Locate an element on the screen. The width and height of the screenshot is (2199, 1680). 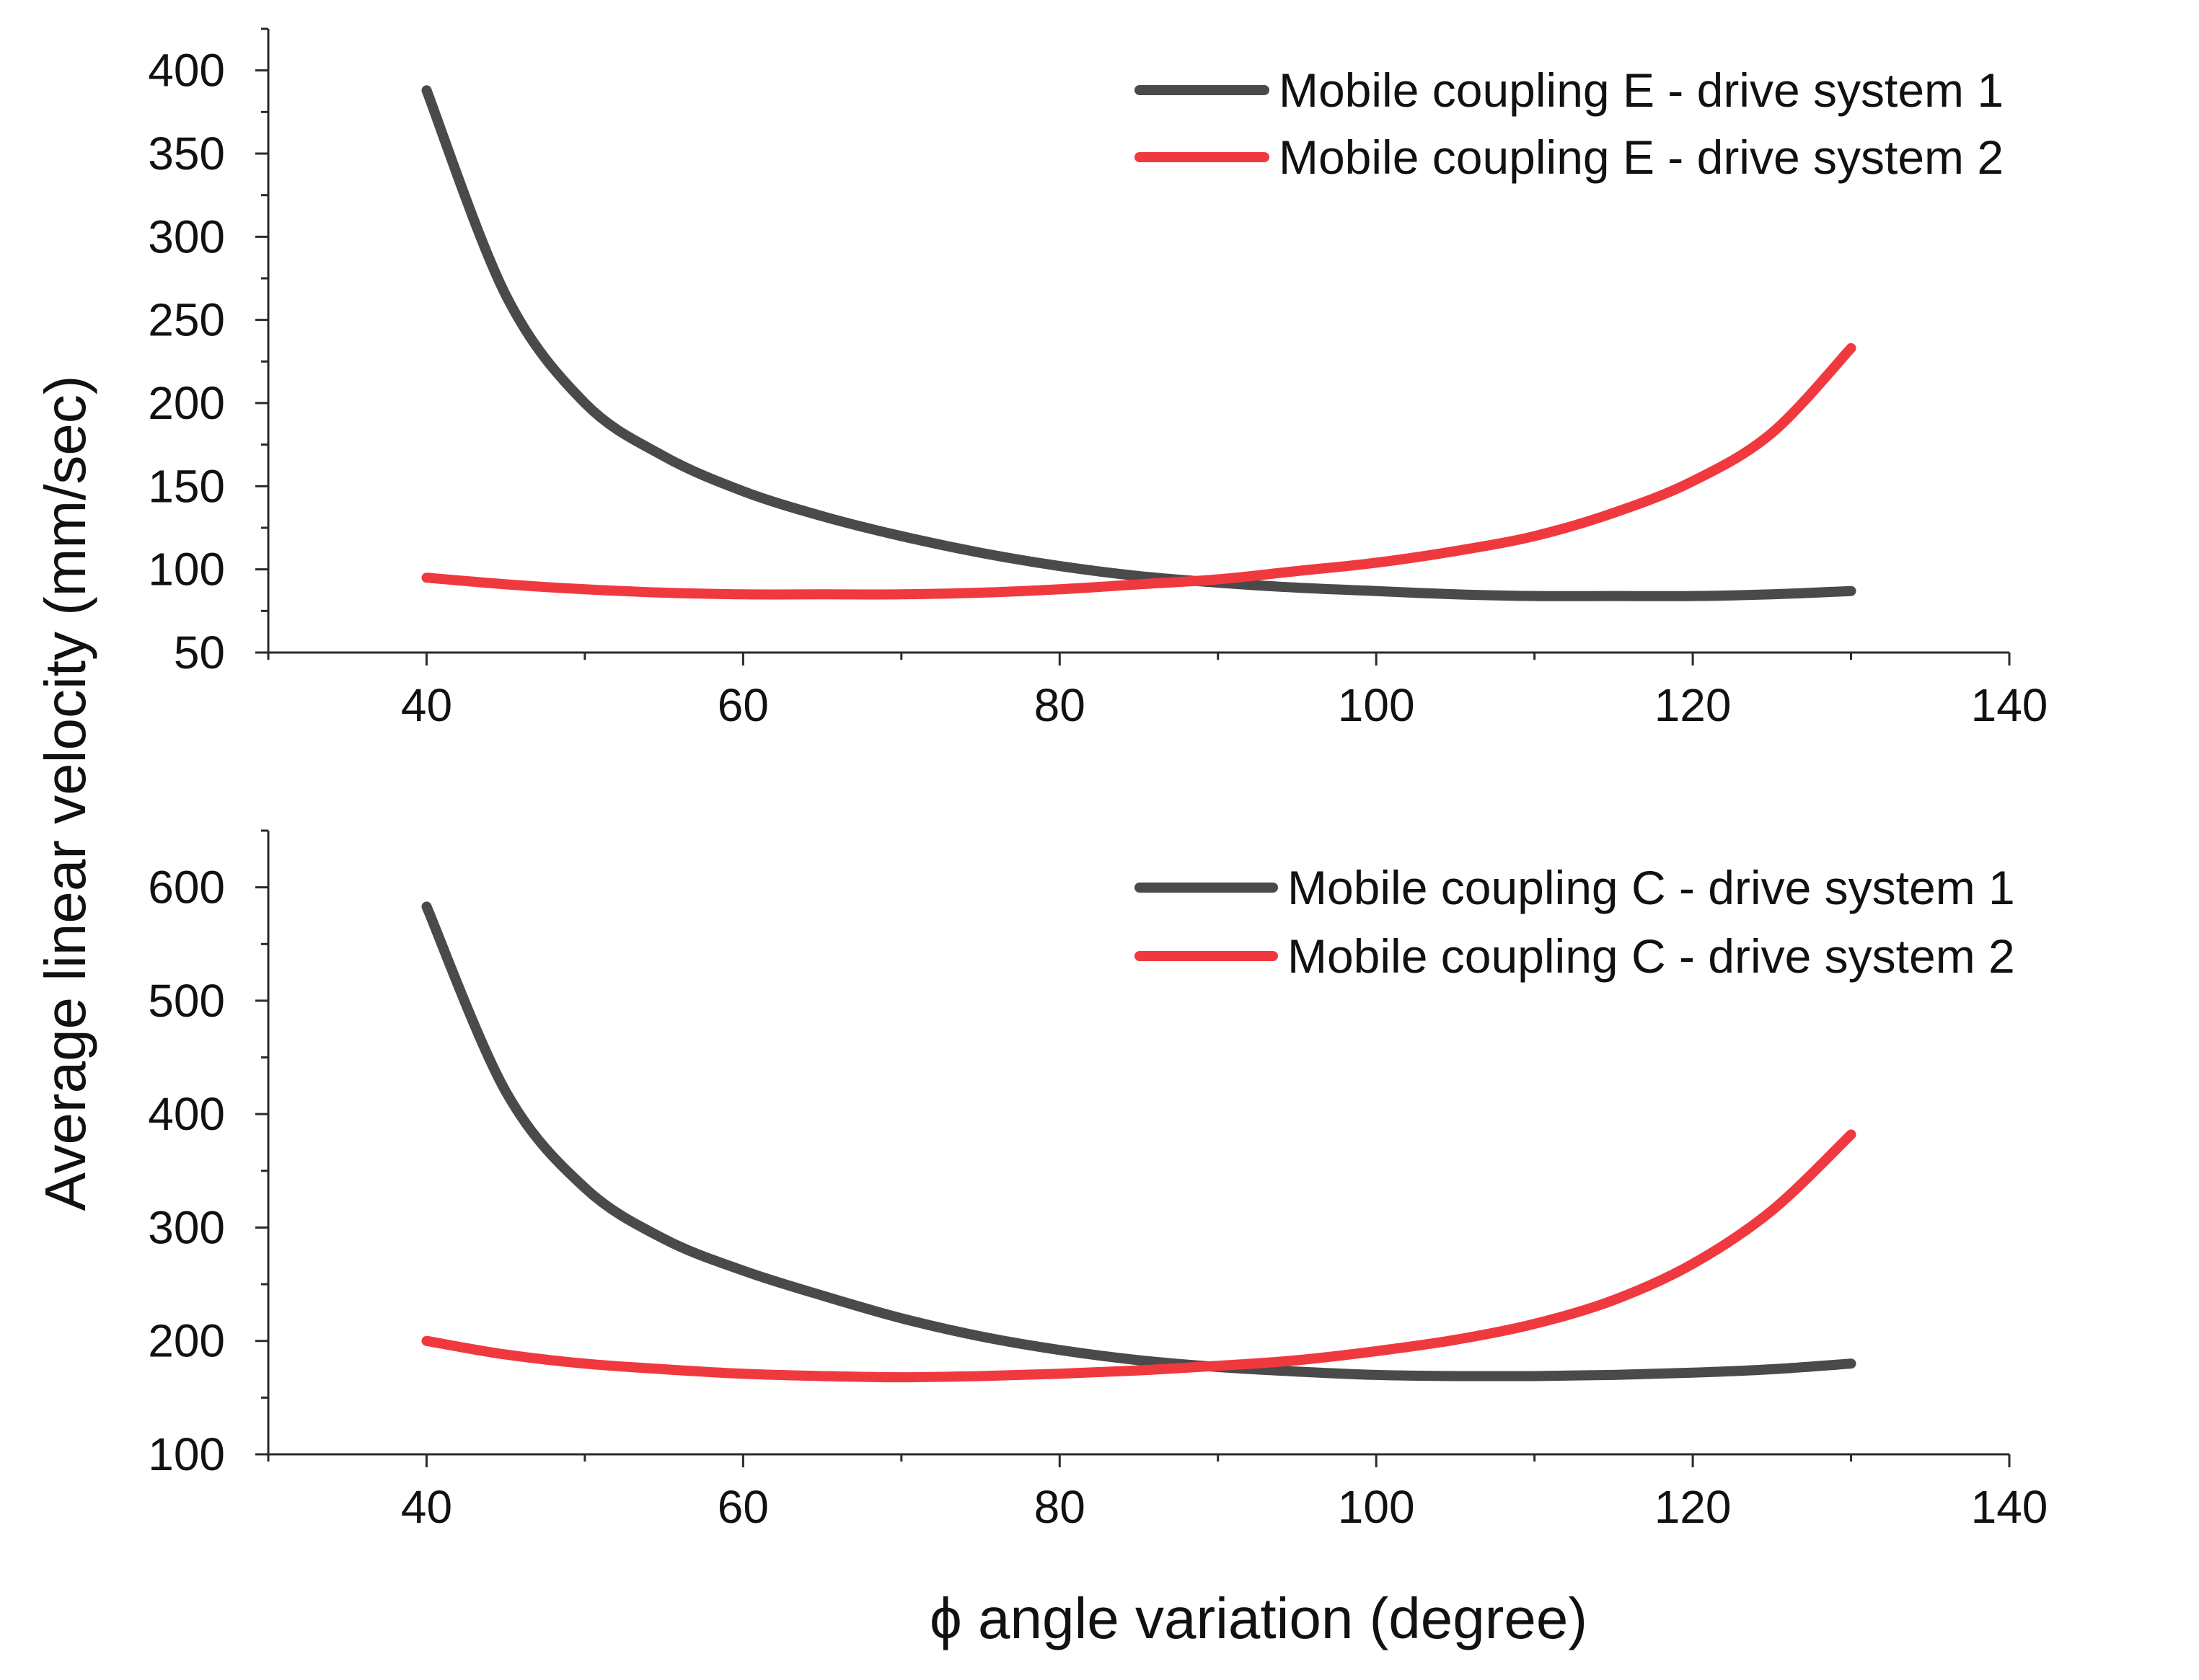
y-tick-label: 350 is located at coordinates (187, 154).